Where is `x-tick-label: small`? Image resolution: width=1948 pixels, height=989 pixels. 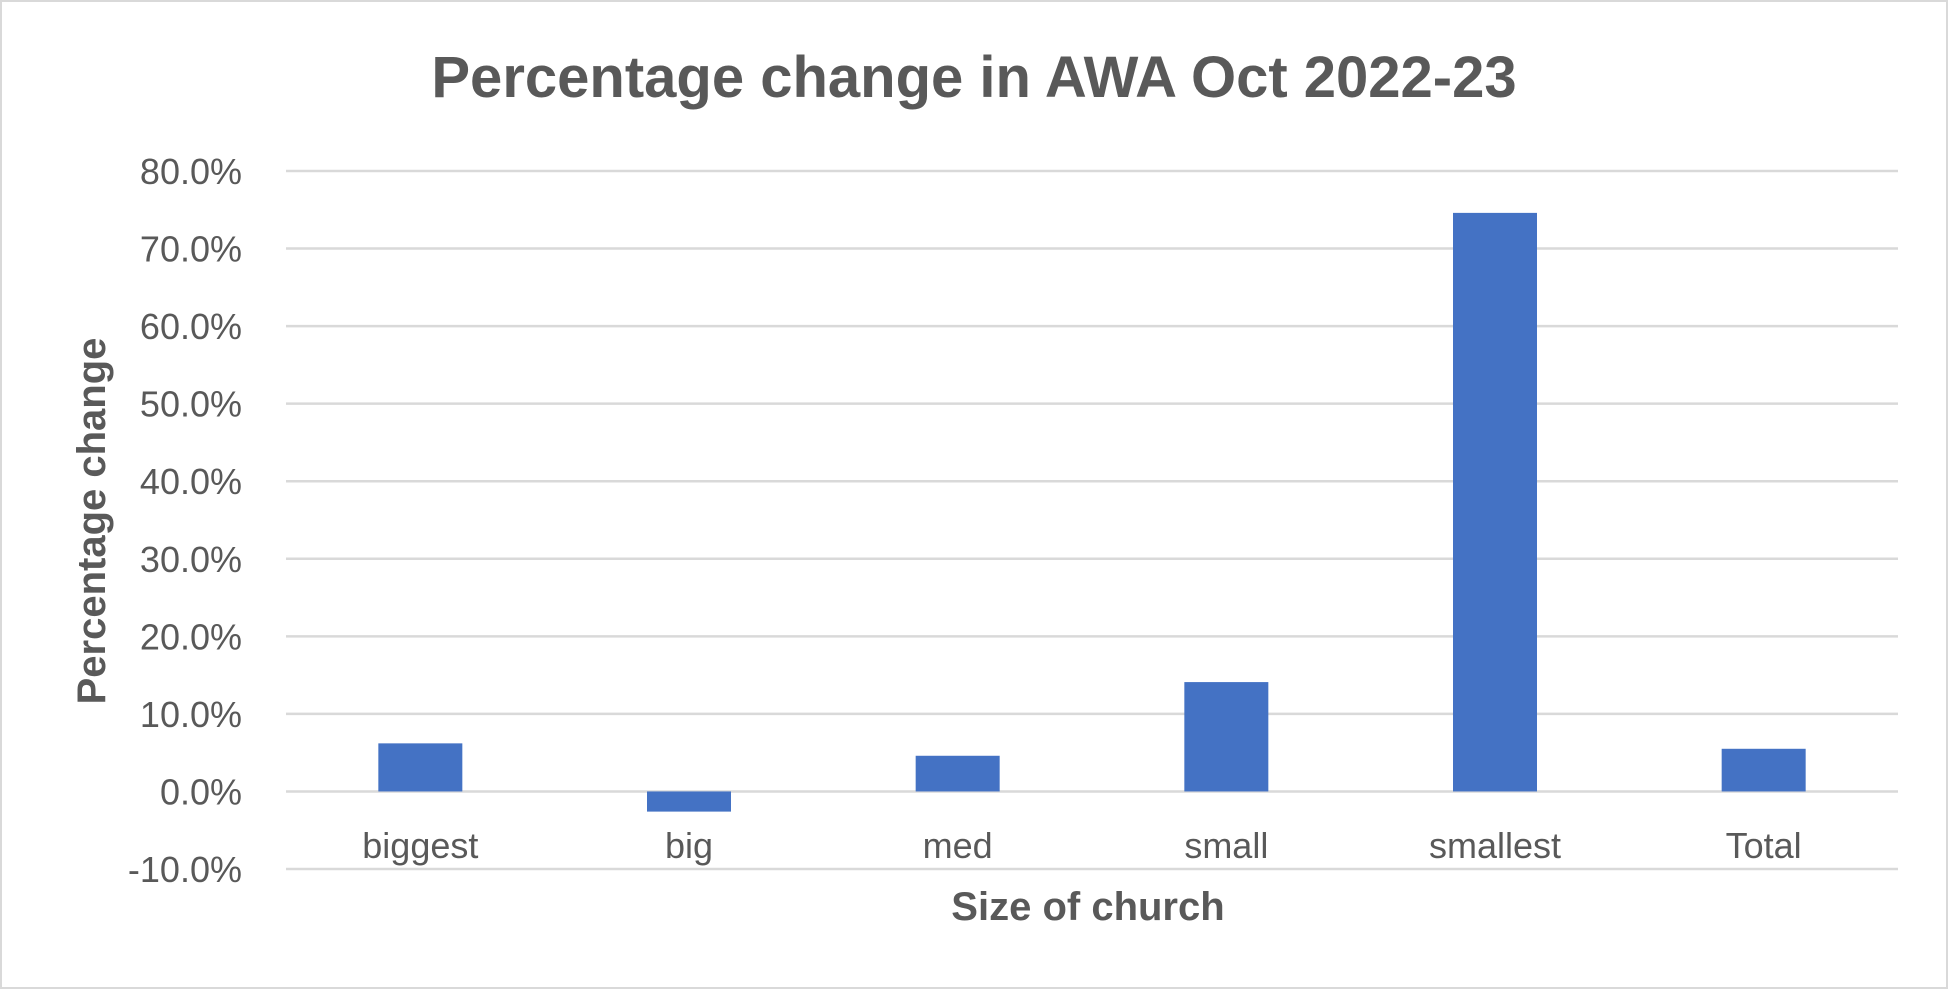 x-tick-label: small is located at coordinates (1226, 845).